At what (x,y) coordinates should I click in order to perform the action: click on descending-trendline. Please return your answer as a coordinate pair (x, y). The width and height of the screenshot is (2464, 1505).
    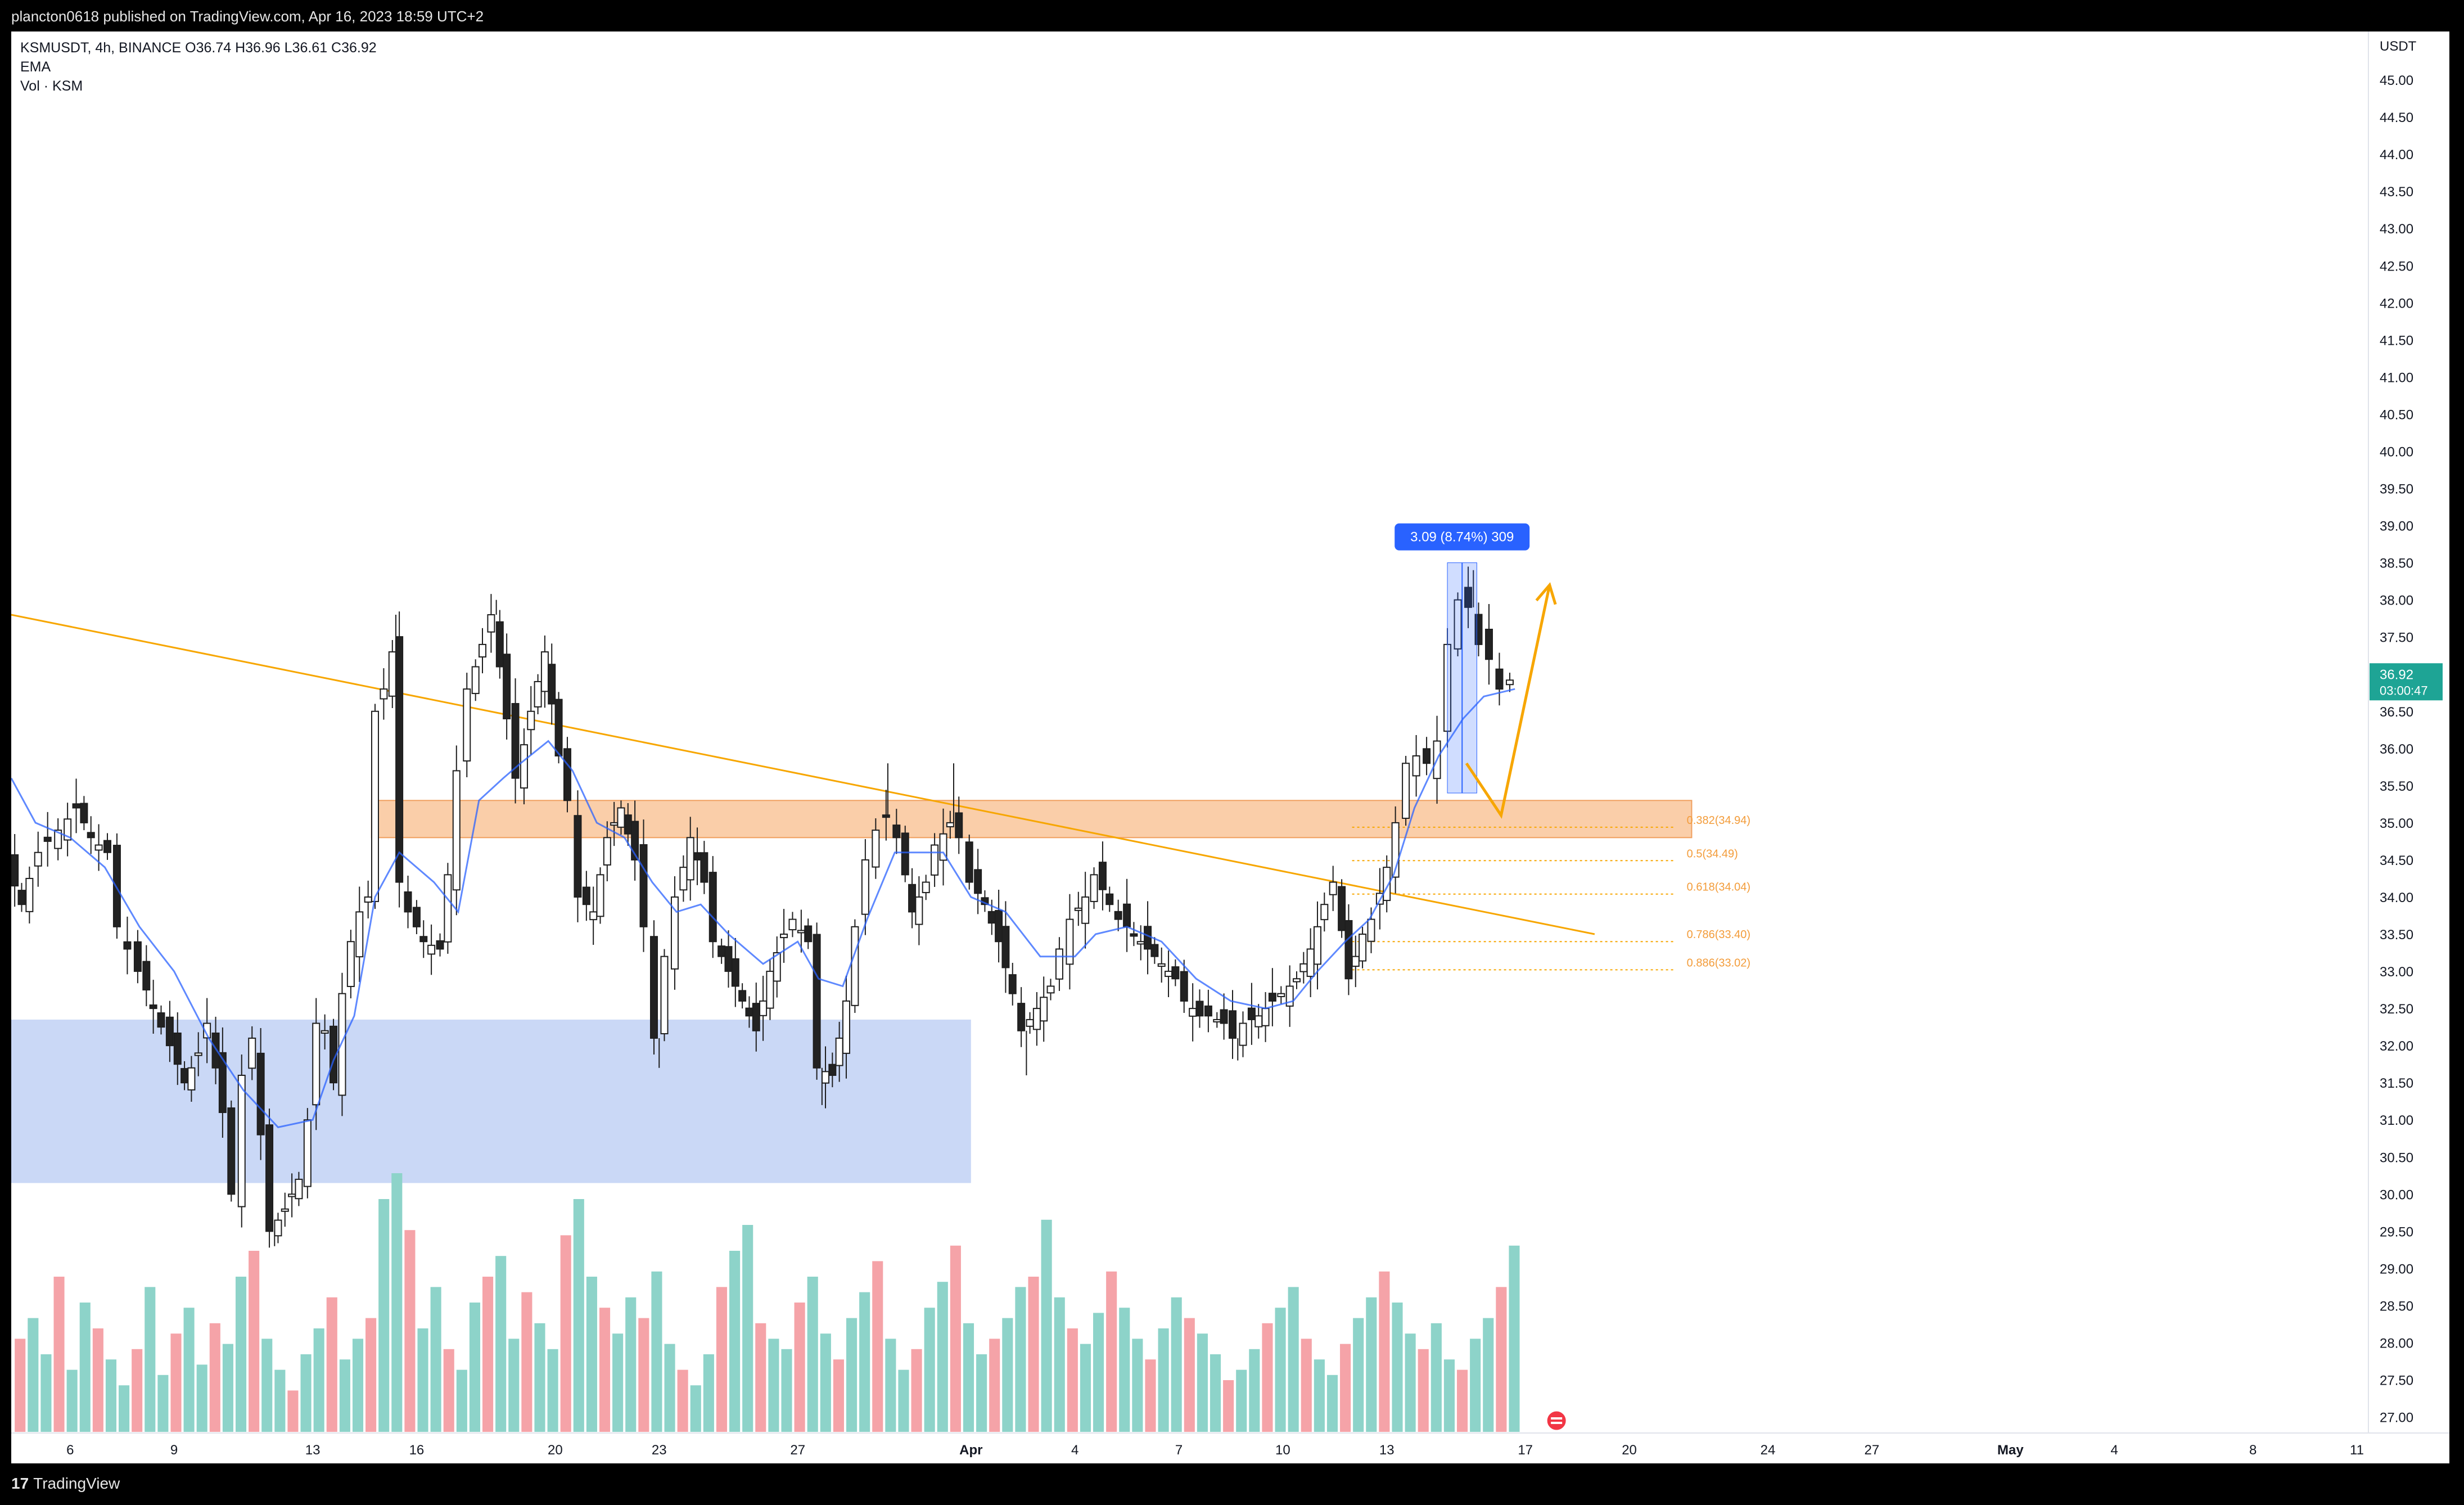
    Looking at the image, I should click on (803, 774).